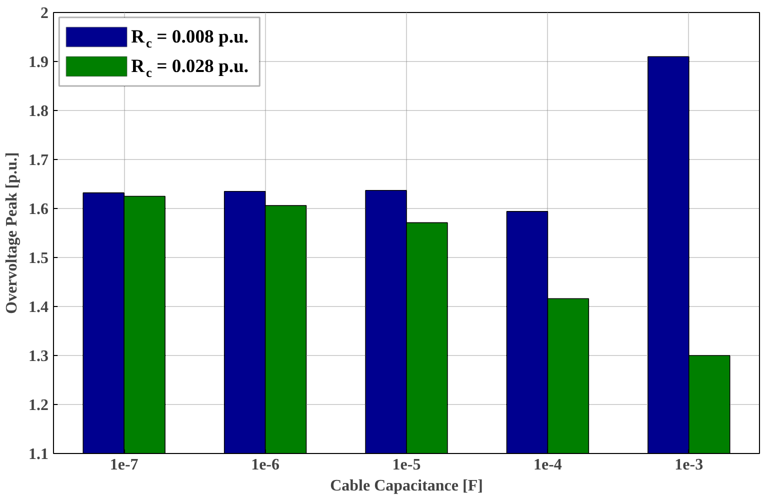  I want to click on y-tick-label: 1.2, so click(38, 405).